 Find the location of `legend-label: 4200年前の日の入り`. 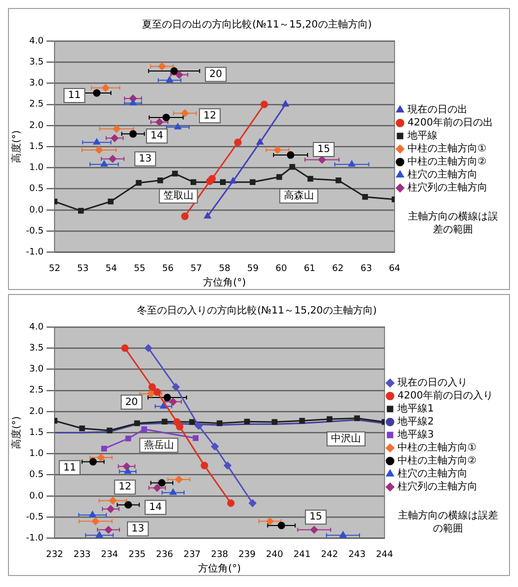

legend-label: 4200年前の日の入り is located at coordinates (446, 396).